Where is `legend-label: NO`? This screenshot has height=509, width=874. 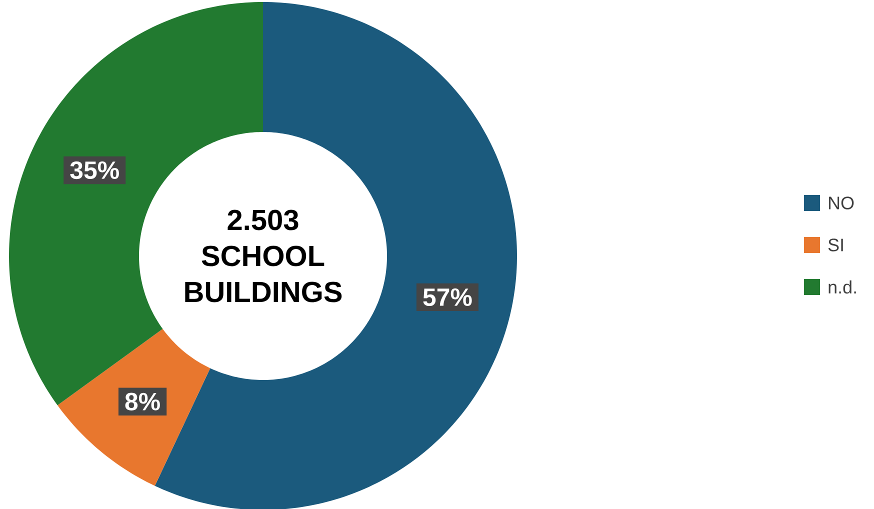
legend-label: NO is located at coordinates (841, 203).